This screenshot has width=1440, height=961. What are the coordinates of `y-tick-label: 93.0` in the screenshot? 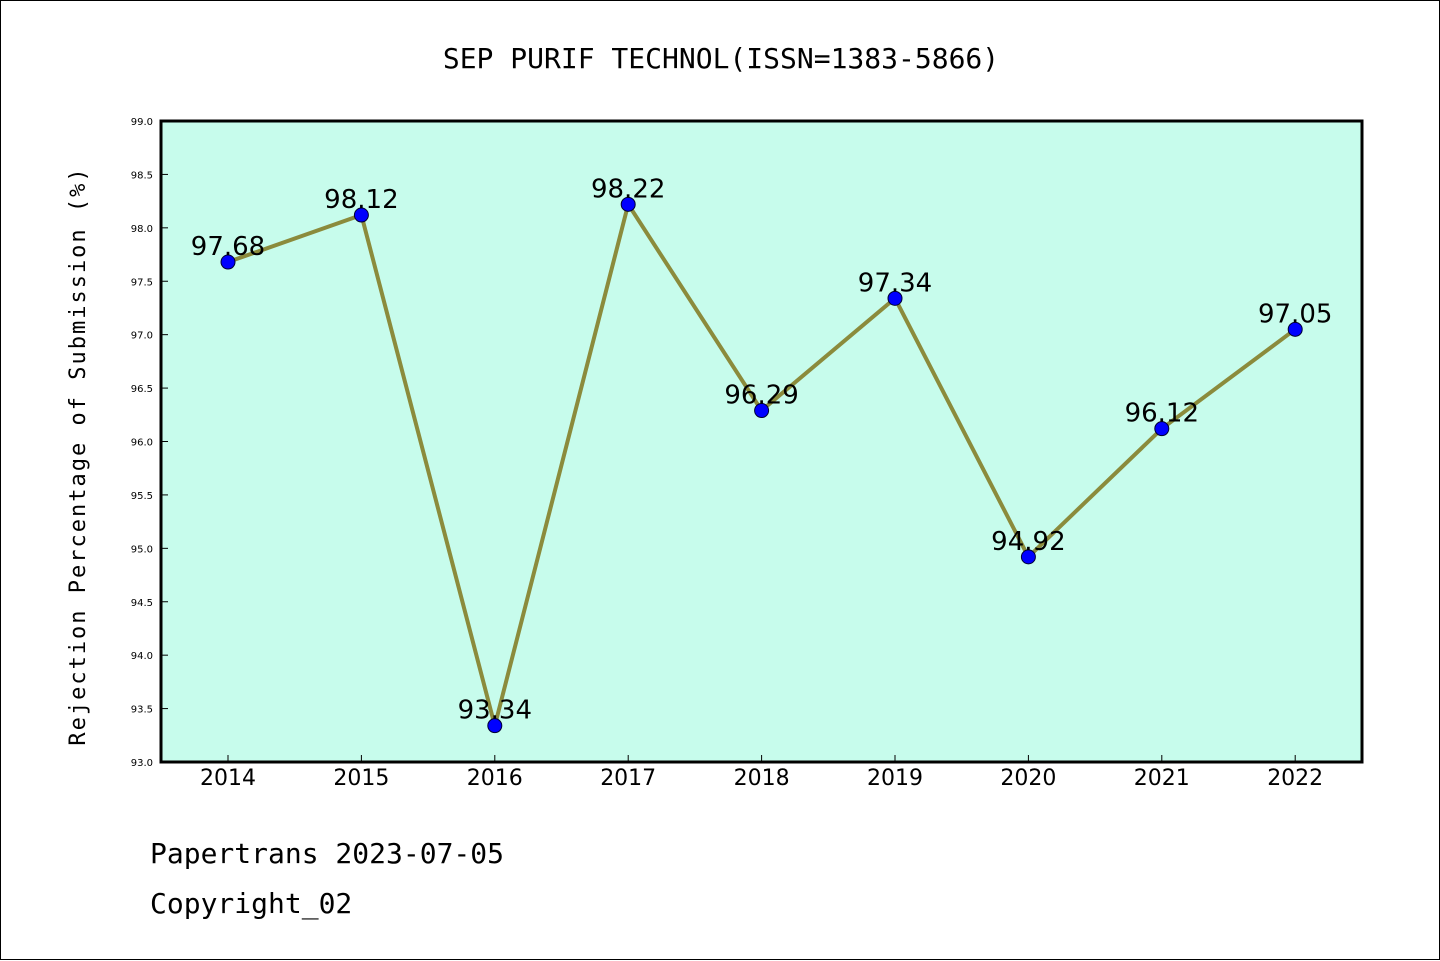 It's located at (142, 763).